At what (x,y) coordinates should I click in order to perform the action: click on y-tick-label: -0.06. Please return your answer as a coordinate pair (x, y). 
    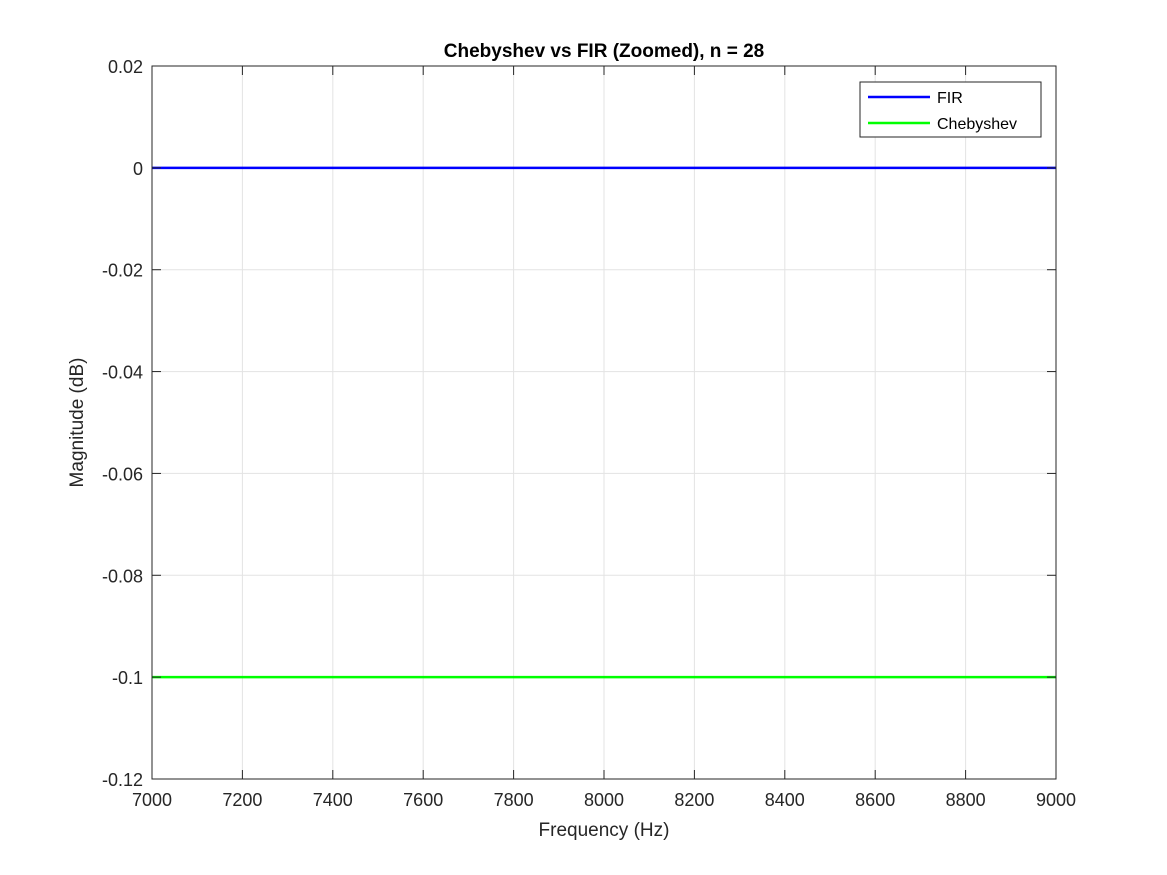
    Looking at the image, I should click on (122, 474).